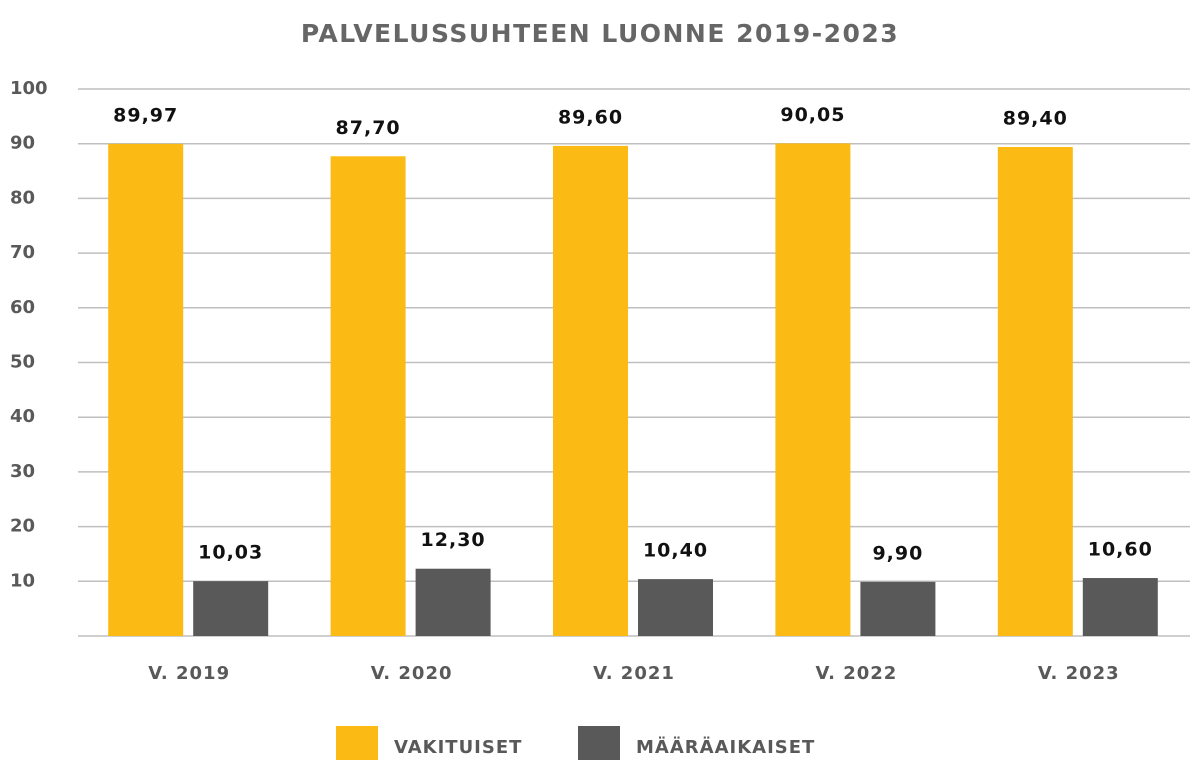  What do you see at coordinates (22, 471) in the screenshot?
I see `y-tick-label: 30` at bounding box center [22, 471].